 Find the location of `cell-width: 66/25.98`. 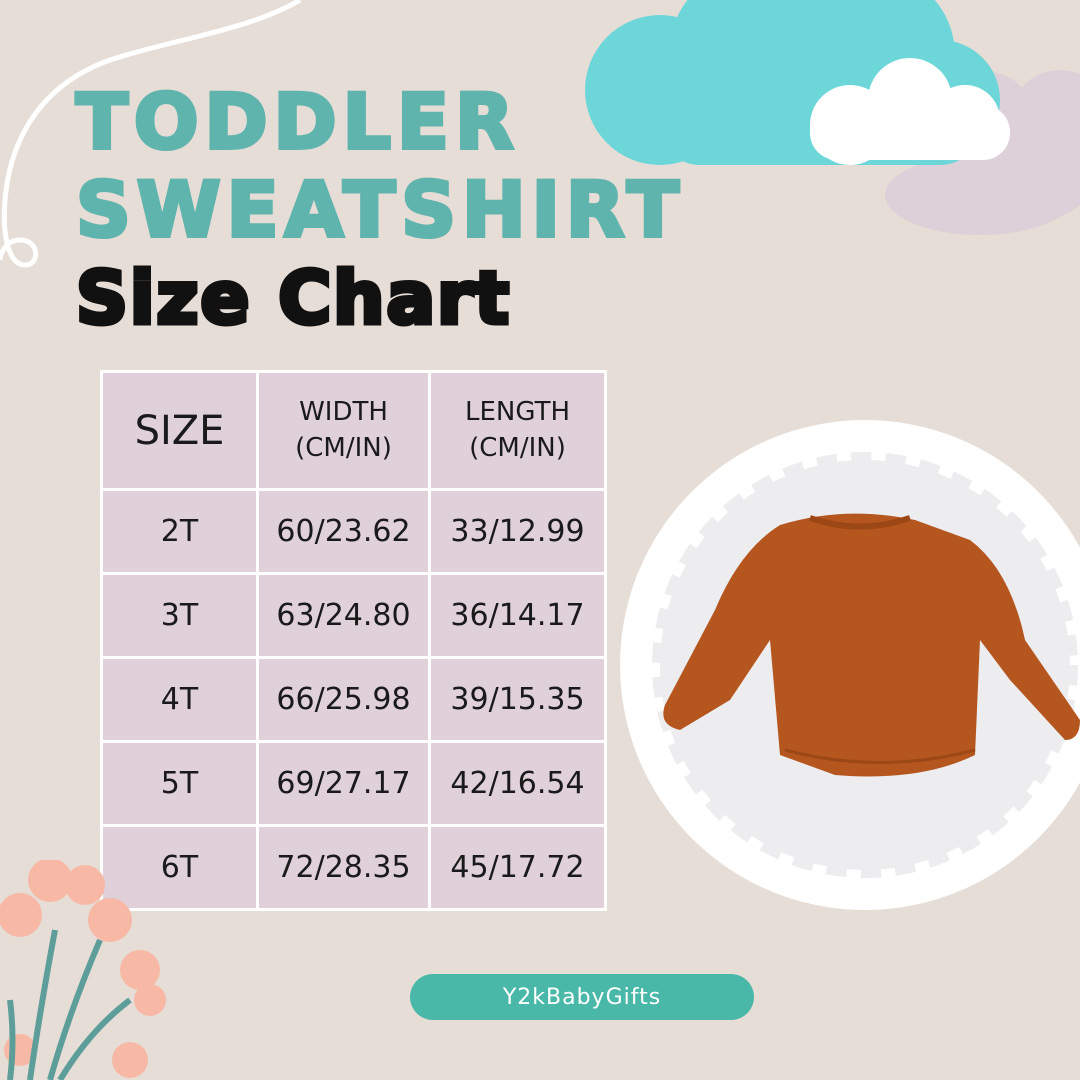

cell-width: 66/25.98 is located at coordinates (343, 699).